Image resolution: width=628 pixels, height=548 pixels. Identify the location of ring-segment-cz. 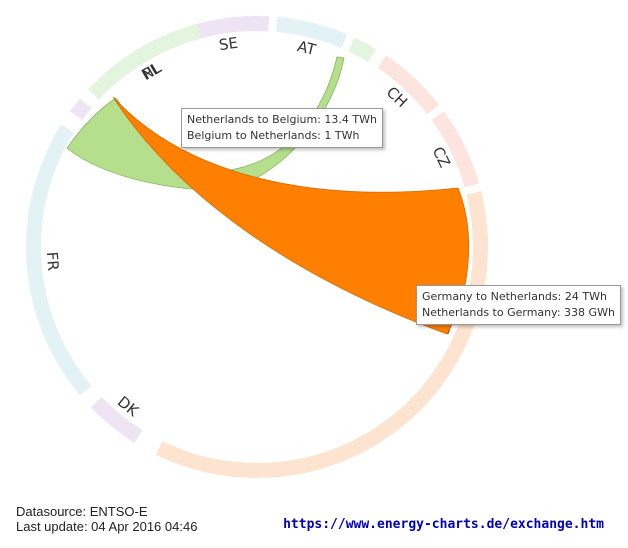
(455, 149).